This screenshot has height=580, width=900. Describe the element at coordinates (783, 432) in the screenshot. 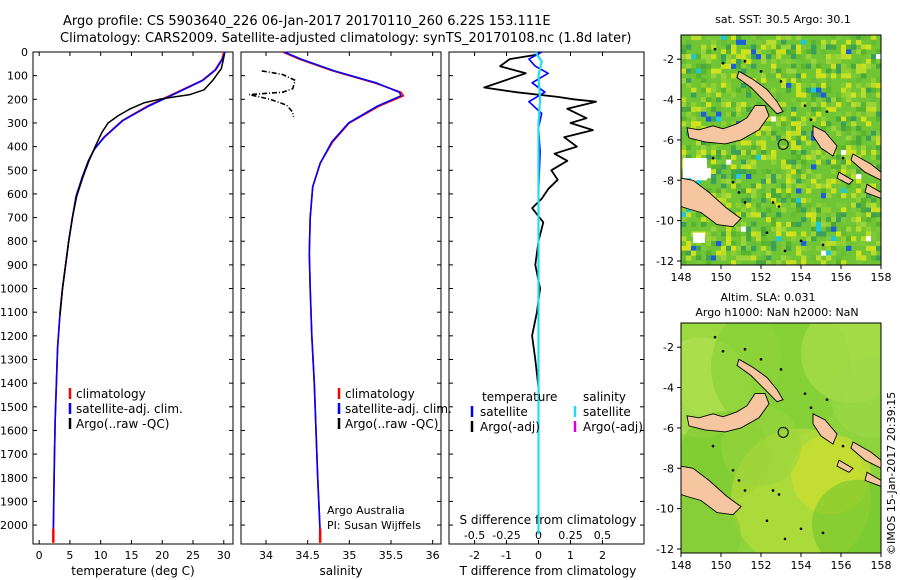

I see `sla-float-position-marker` at that location.